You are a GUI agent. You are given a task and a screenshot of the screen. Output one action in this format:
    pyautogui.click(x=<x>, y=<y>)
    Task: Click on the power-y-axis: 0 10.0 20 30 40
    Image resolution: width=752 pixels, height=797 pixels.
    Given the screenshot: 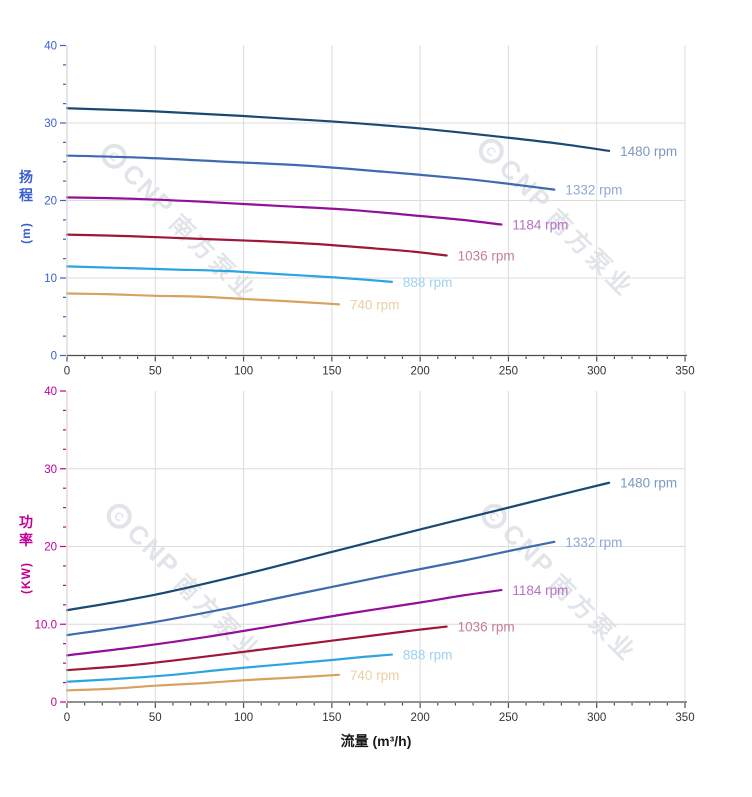 What is the action you would take?
    pyautogui.click(x=51, y=547)
    